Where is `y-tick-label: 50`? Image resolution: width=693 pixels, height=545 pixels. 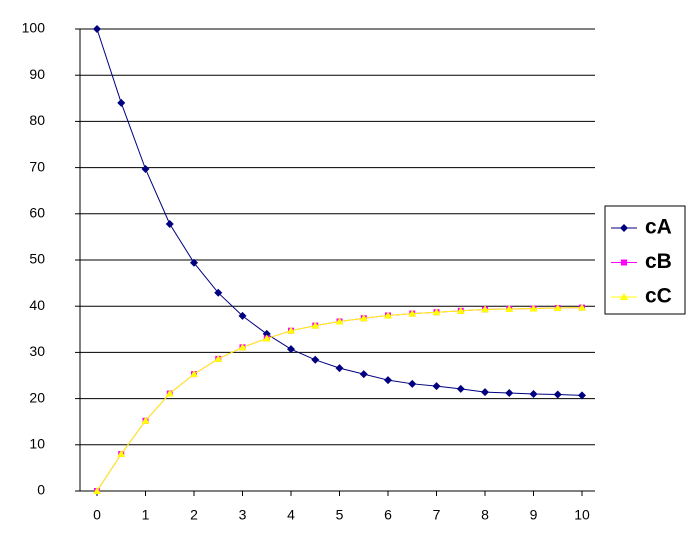
y-tick-label: 50 is located at coordinates (37, 259).